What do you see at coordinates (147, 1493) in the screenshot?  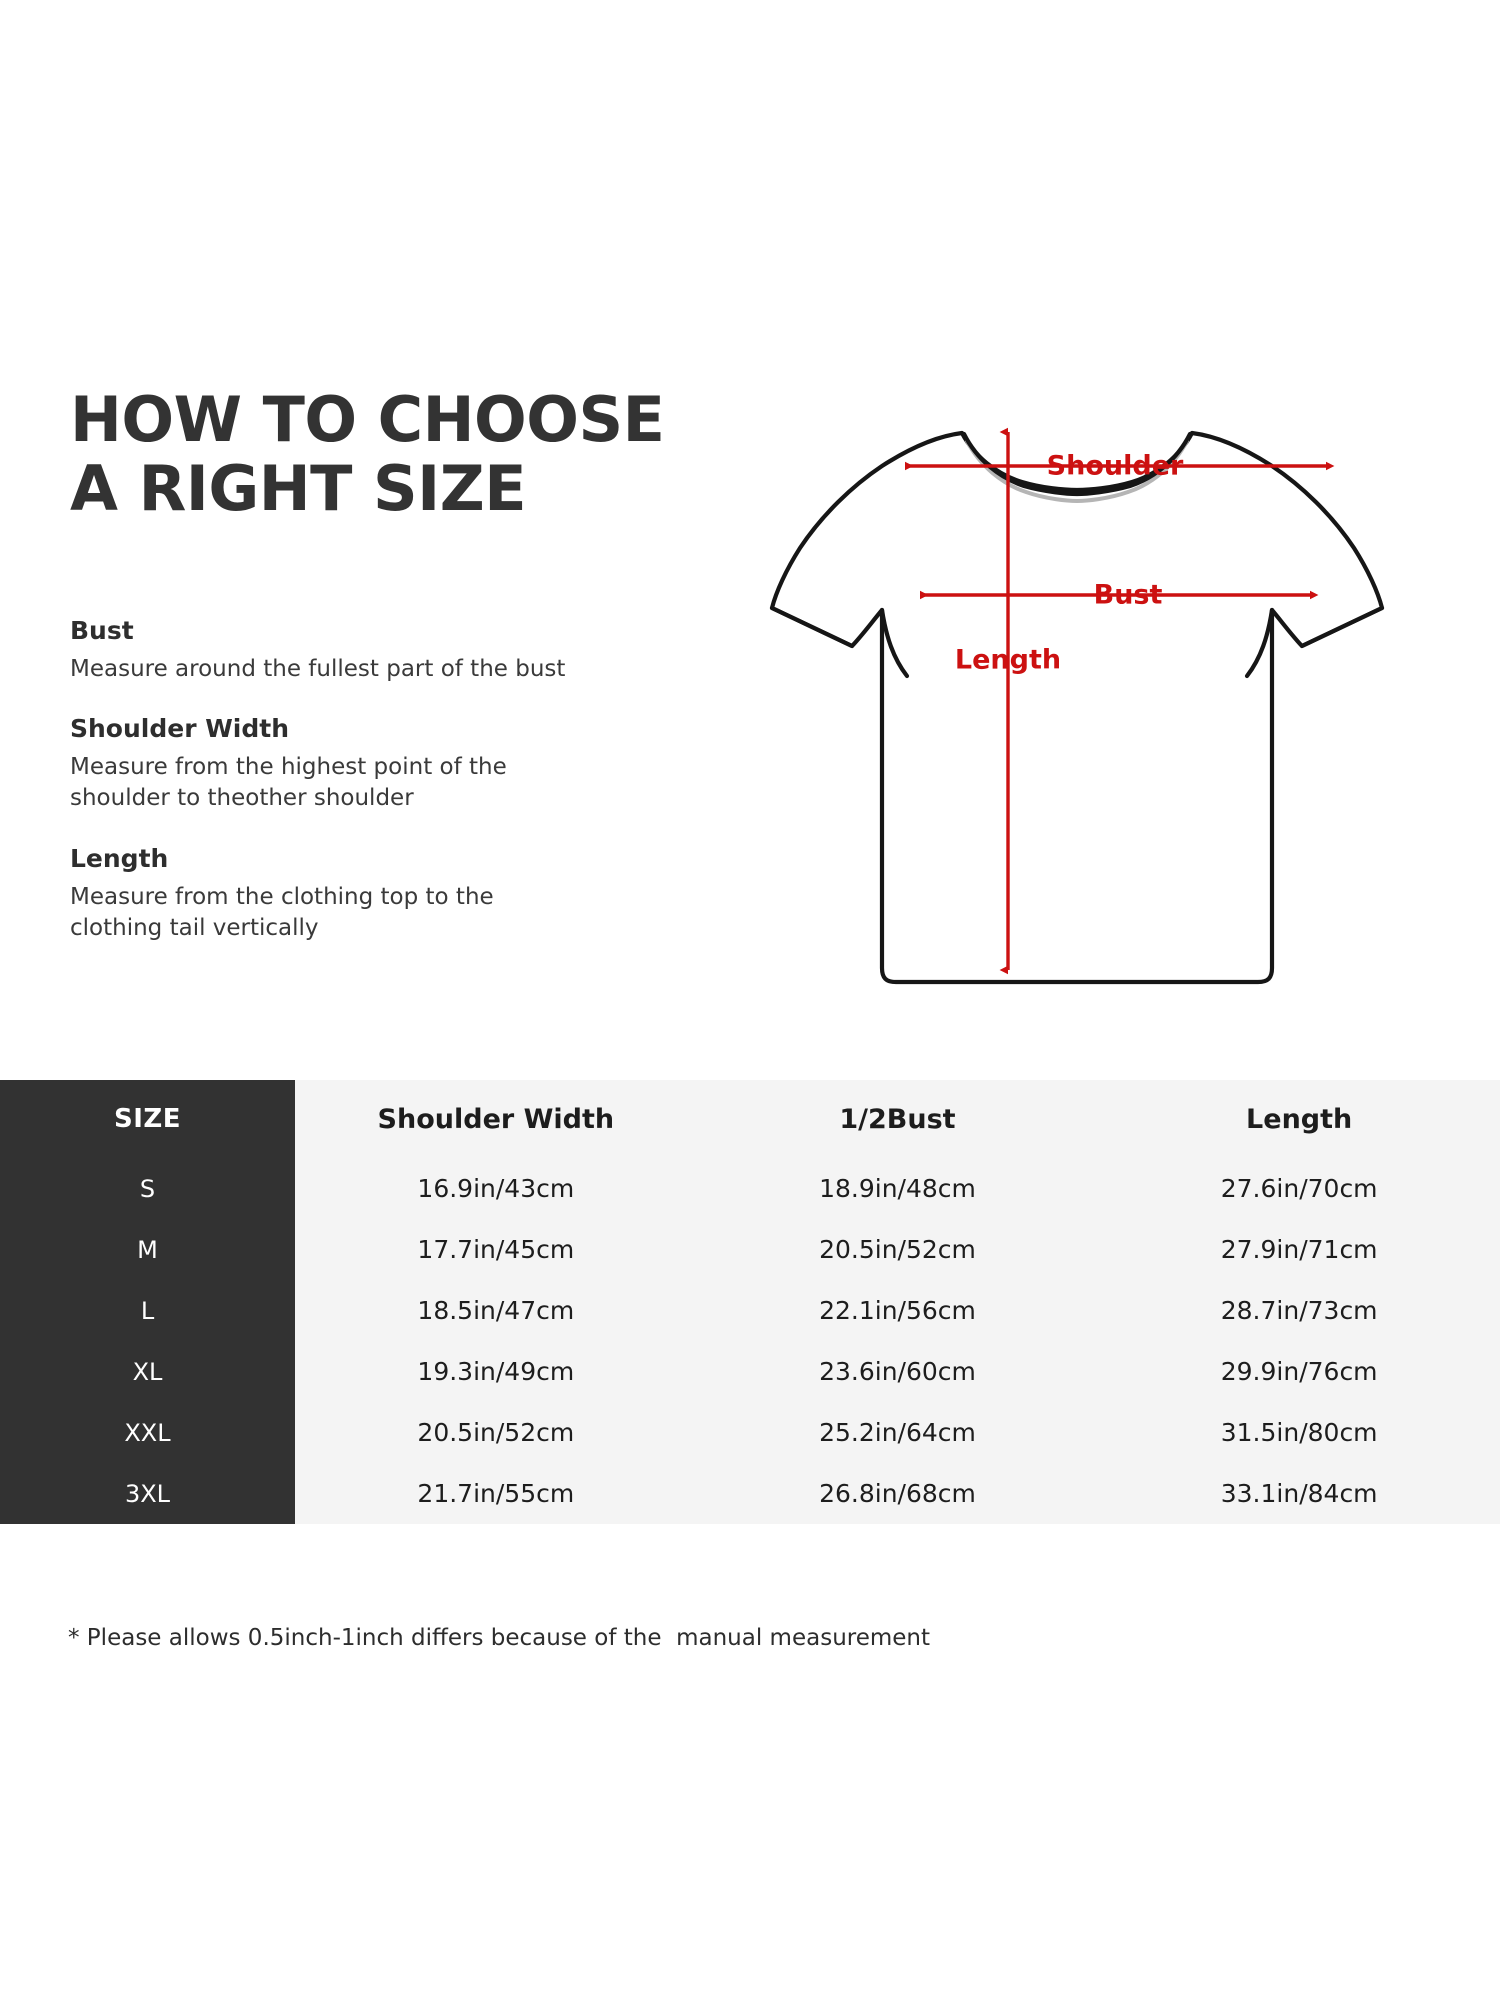 I see `cell-size: 3XL` at bounding box center [147, 1493].